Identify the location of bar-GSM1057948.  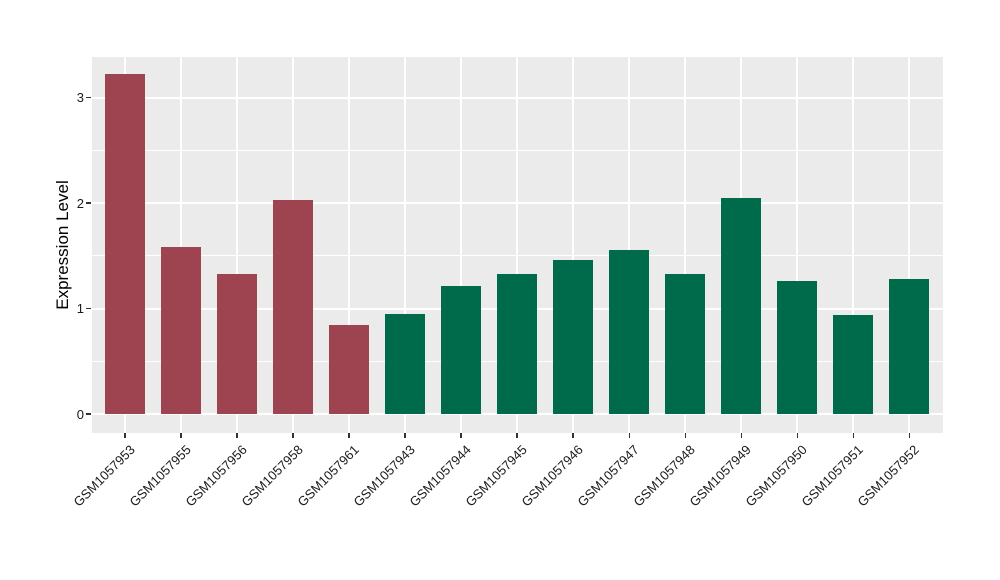
(685, 343).